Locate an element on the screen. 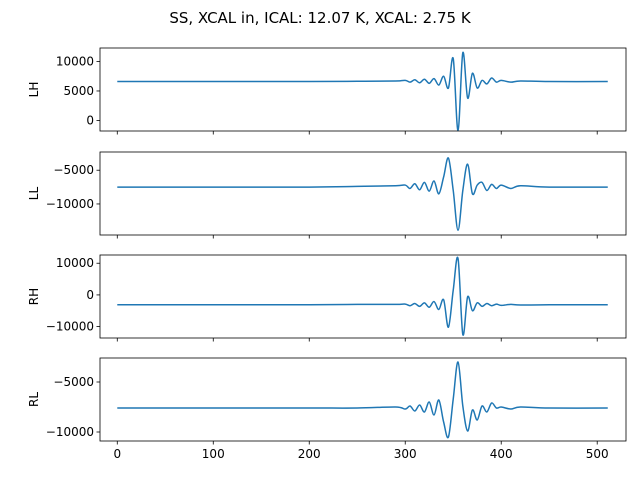  y-tick-label: 5000 is located at coordinates (78, 91).